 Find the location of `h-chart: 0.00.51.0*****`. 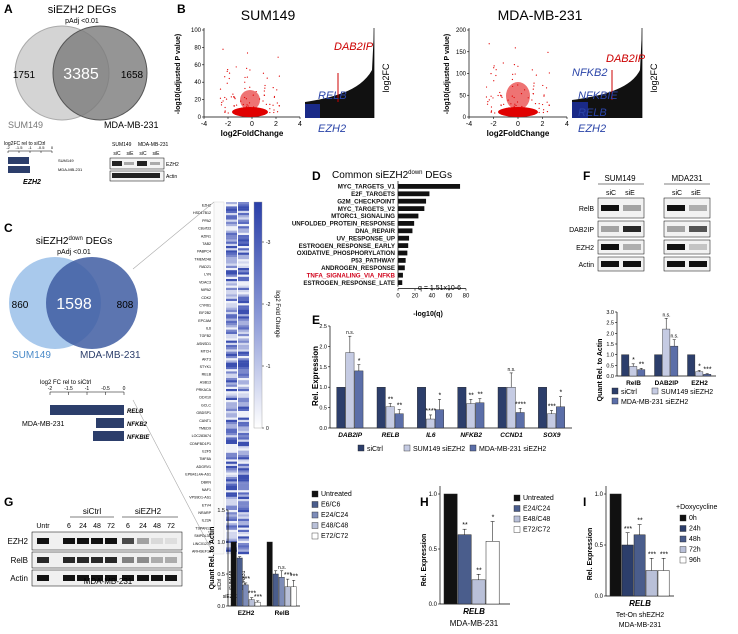

h-chart: 0.00.51.0***** is located at coordinates (469, 547).